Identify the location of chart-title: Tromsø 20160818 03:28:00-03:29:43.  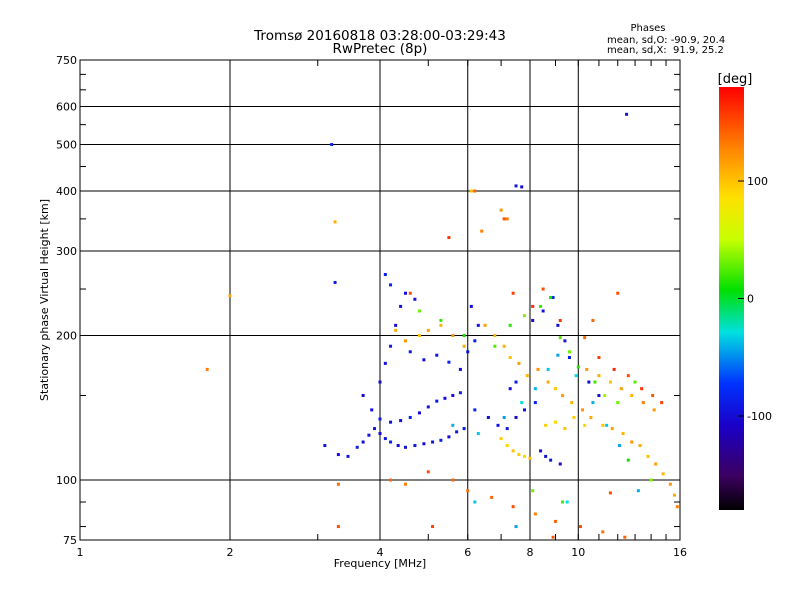
(379, 36).